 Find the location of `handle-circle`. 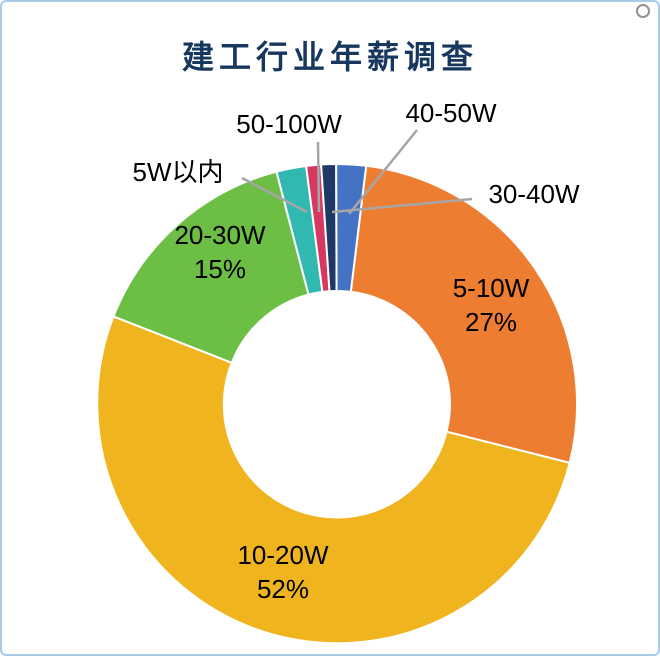

handle-circle is located at coordinates (643, 11).